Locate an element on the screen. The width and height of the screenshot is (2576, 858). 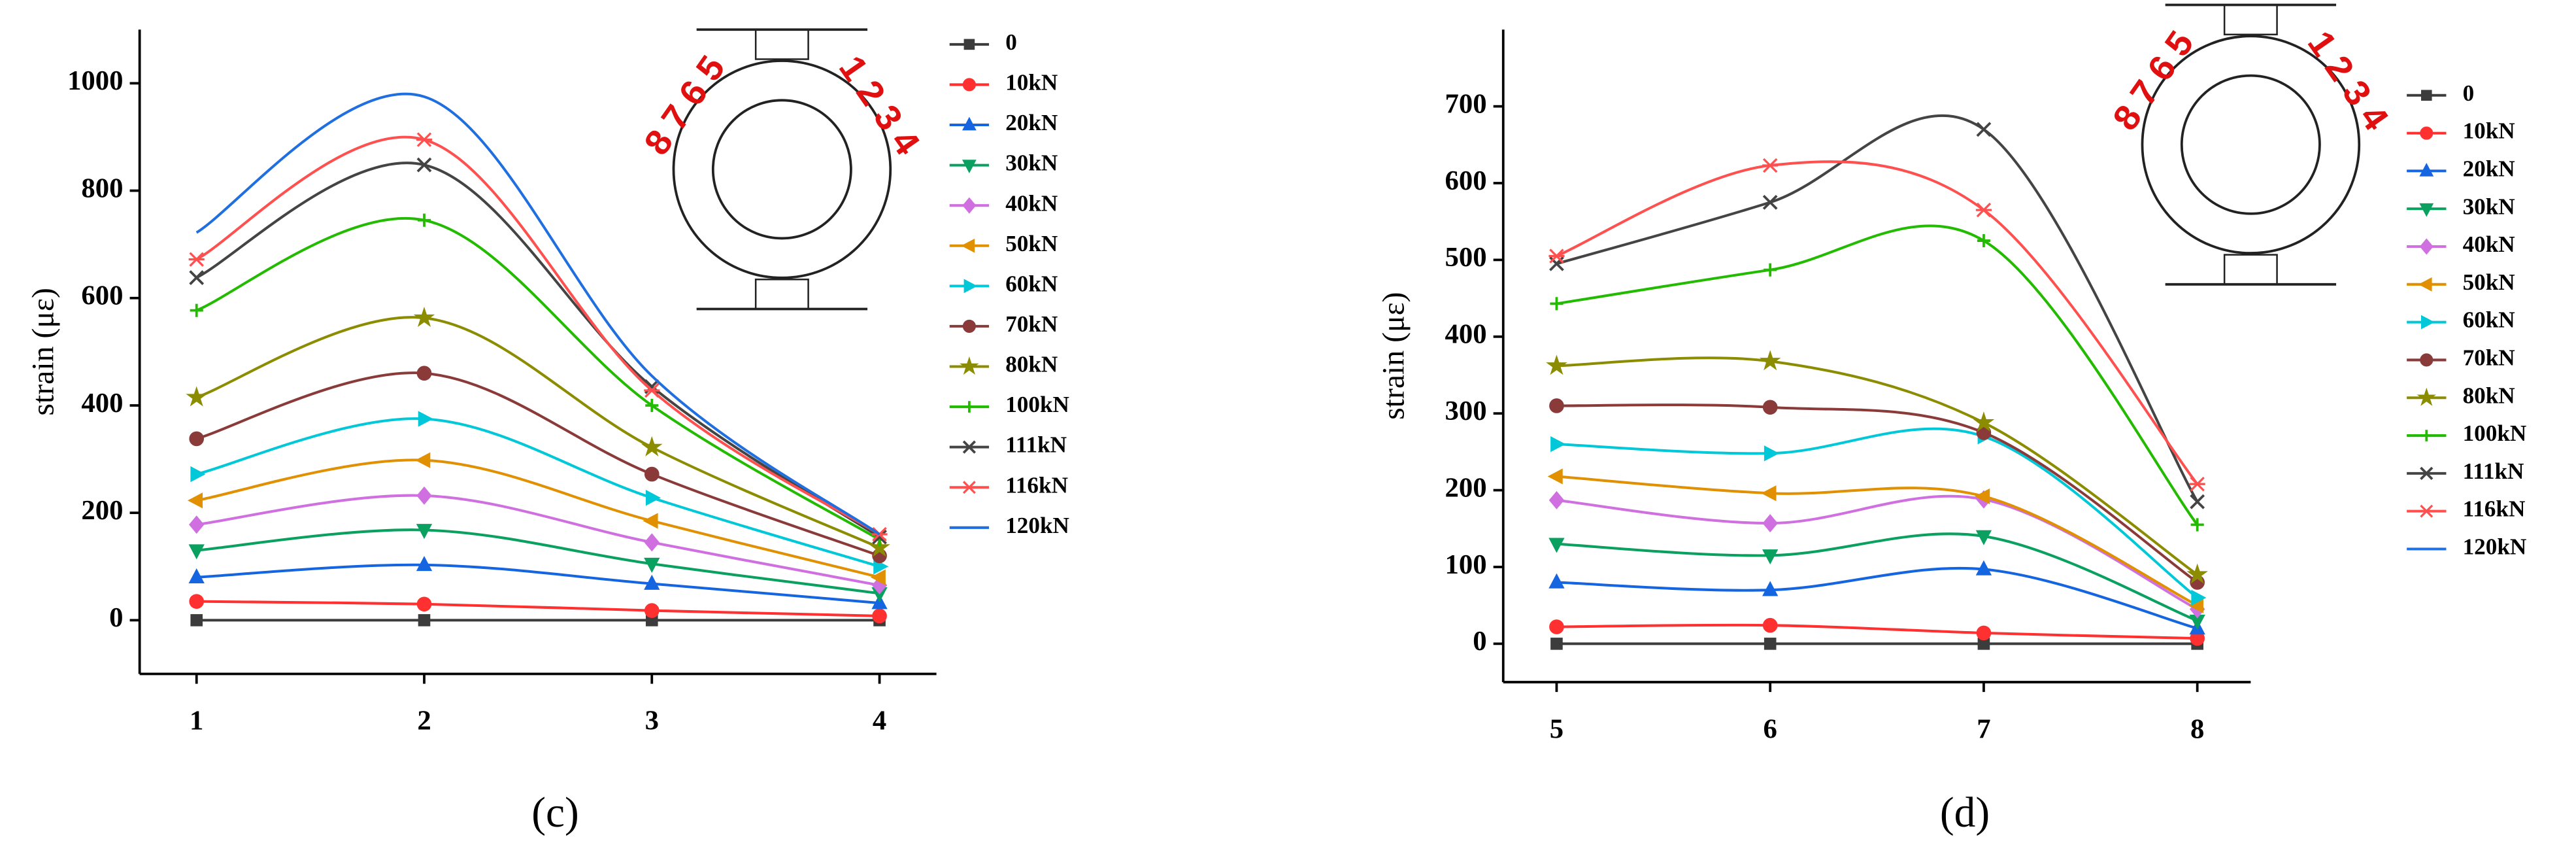
legend-label: 116kN is located at coordinates (2495, 509).